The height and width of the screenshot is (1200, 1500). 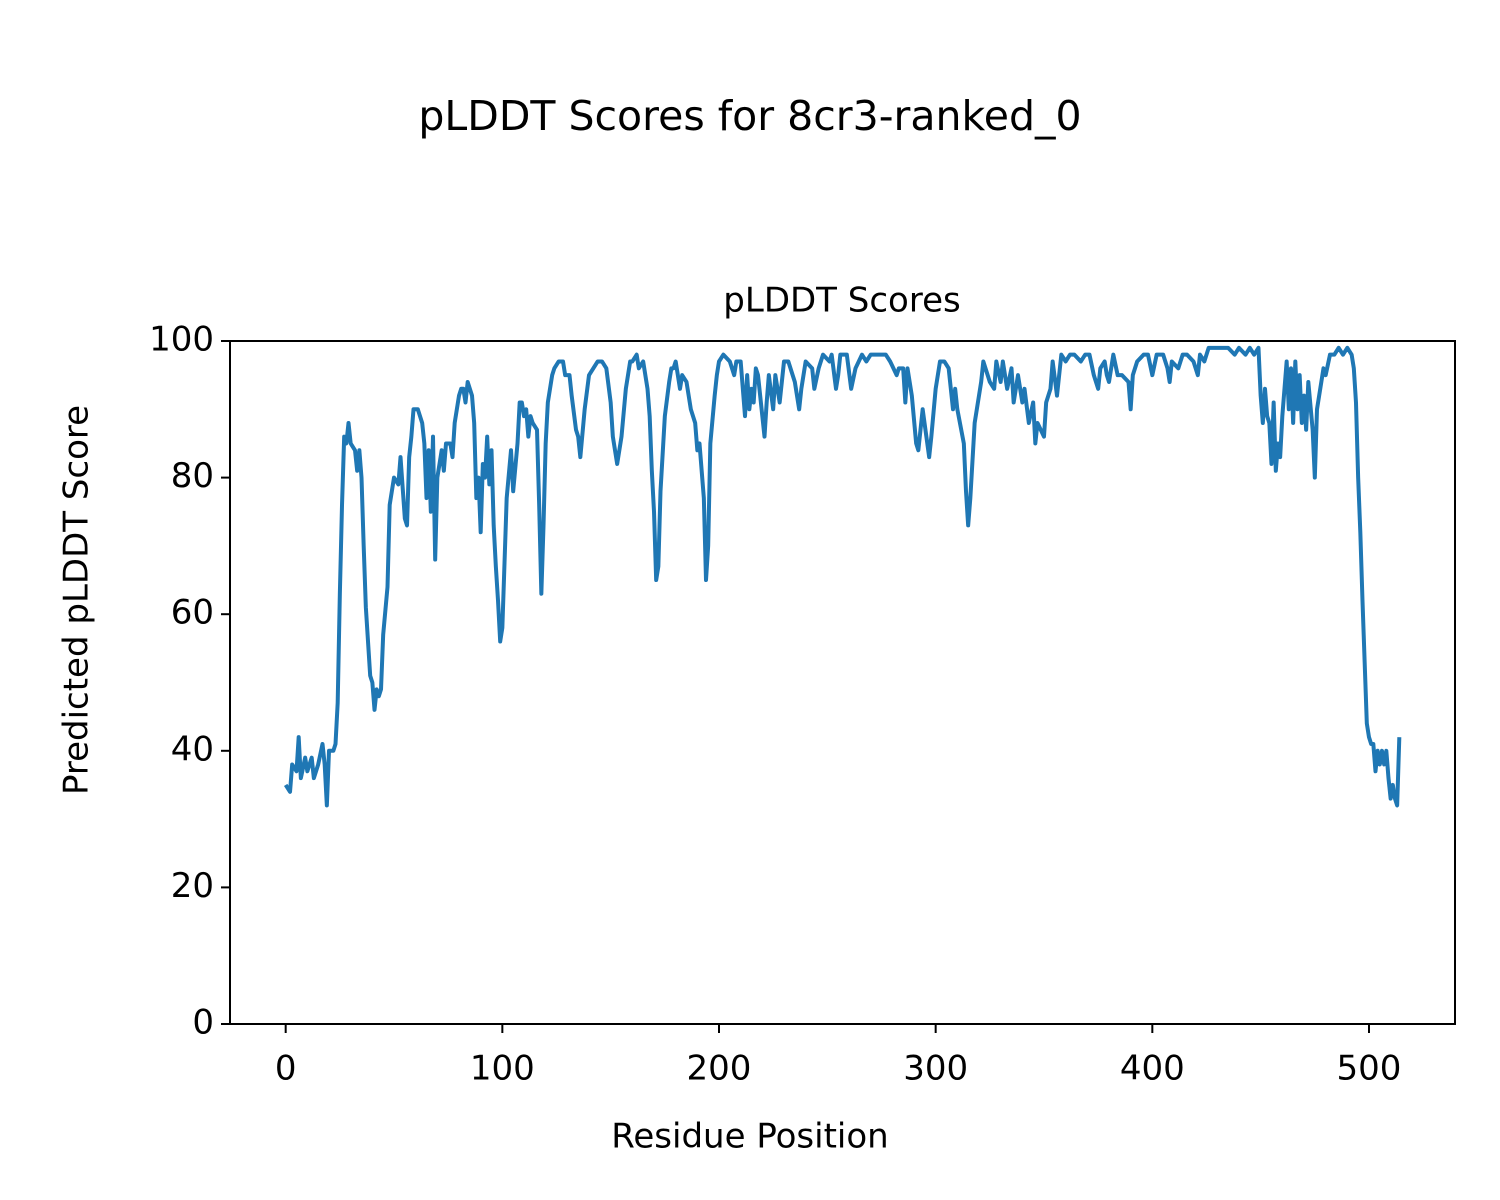 What do you see at coordinates (192, 886) in the screenshot?
I see `y-tick-label: 20` at bounding box center [192, 886].